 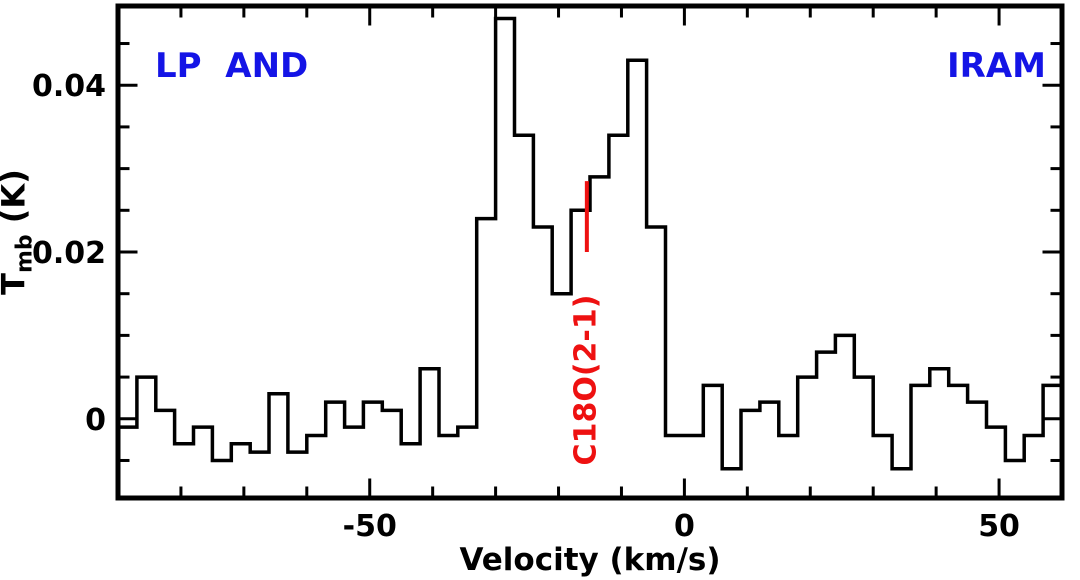 I want to click on x-tick-label: 0, so click(x=684, y=526).